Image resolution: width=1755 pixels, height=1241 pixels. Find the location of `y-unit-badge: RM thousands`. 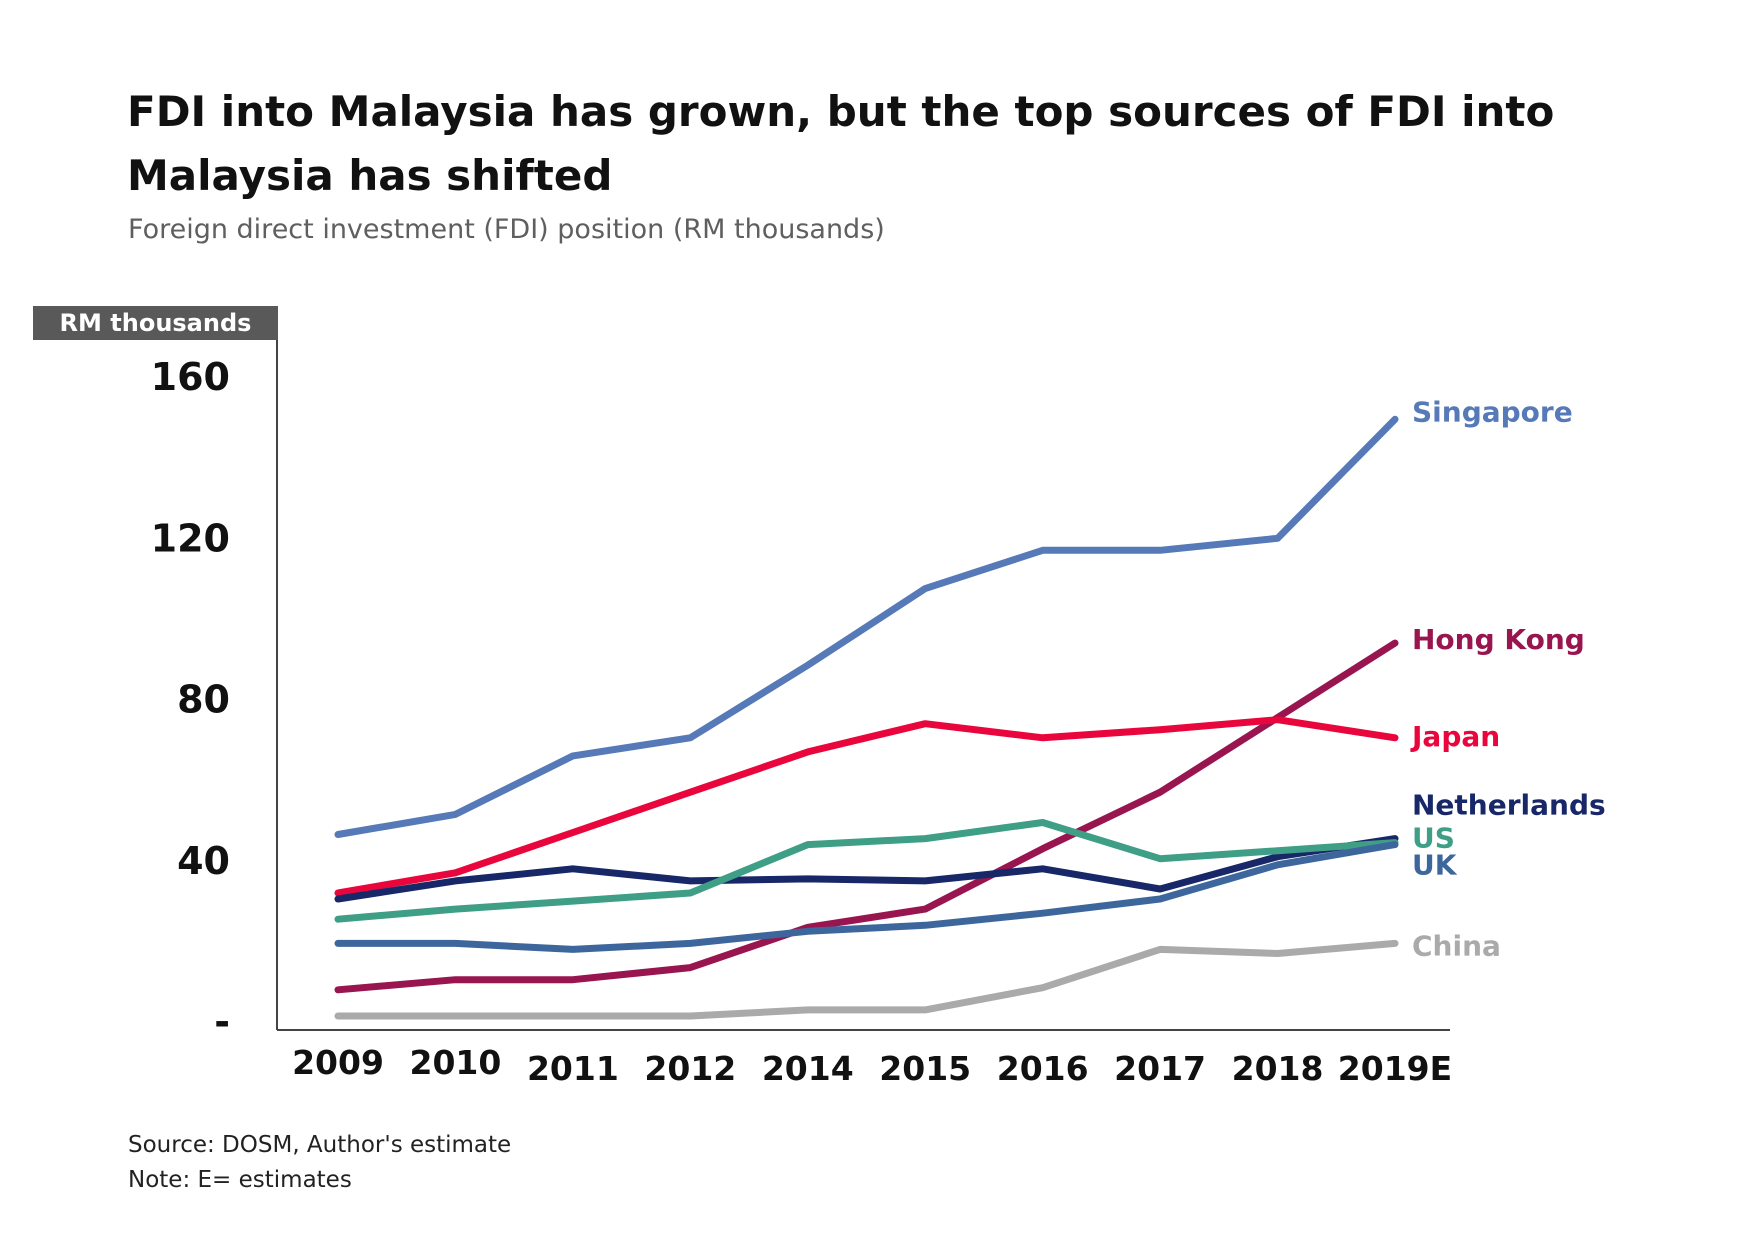

y-unit-badge: RM thousands is located at coordinates (155, 323).